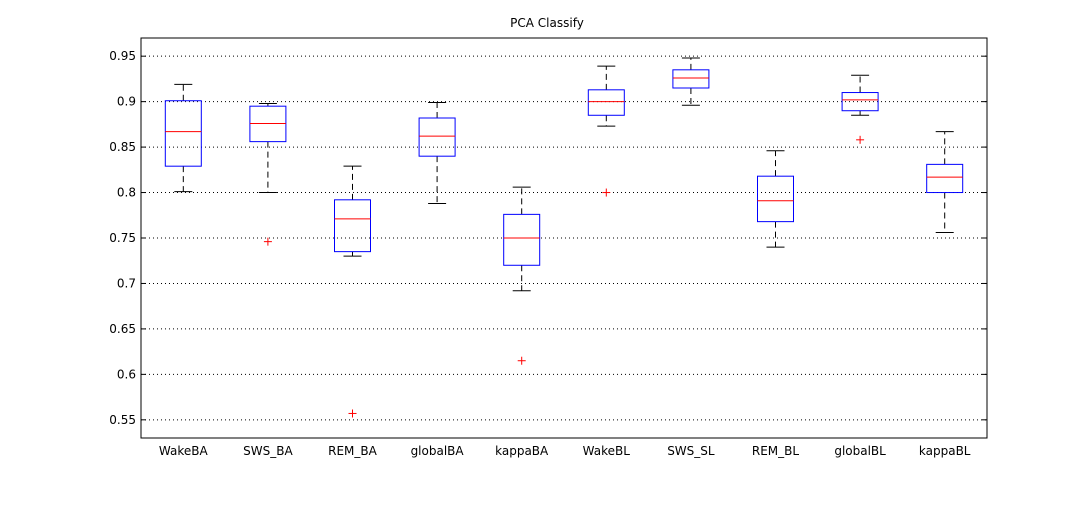 The width and height of the screenshot is (1090, 513). What do you see at coordinates (522, 451) in the screenshot?
I see `x-tick-label: kappaBA` at bounding box center [522, 451].